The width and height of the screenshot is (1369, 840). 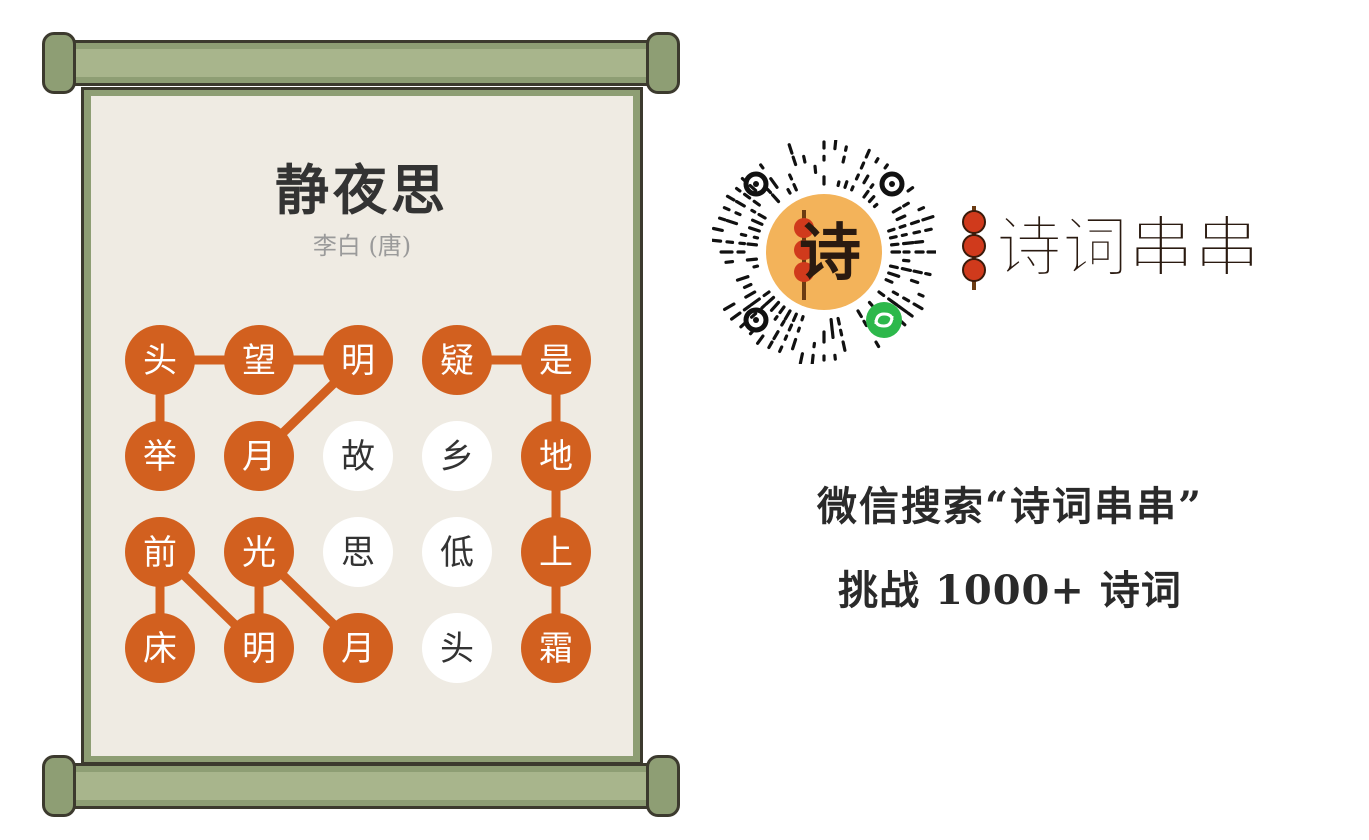 I want to click on board-cell-char: 地, so click(x=556, y=457).